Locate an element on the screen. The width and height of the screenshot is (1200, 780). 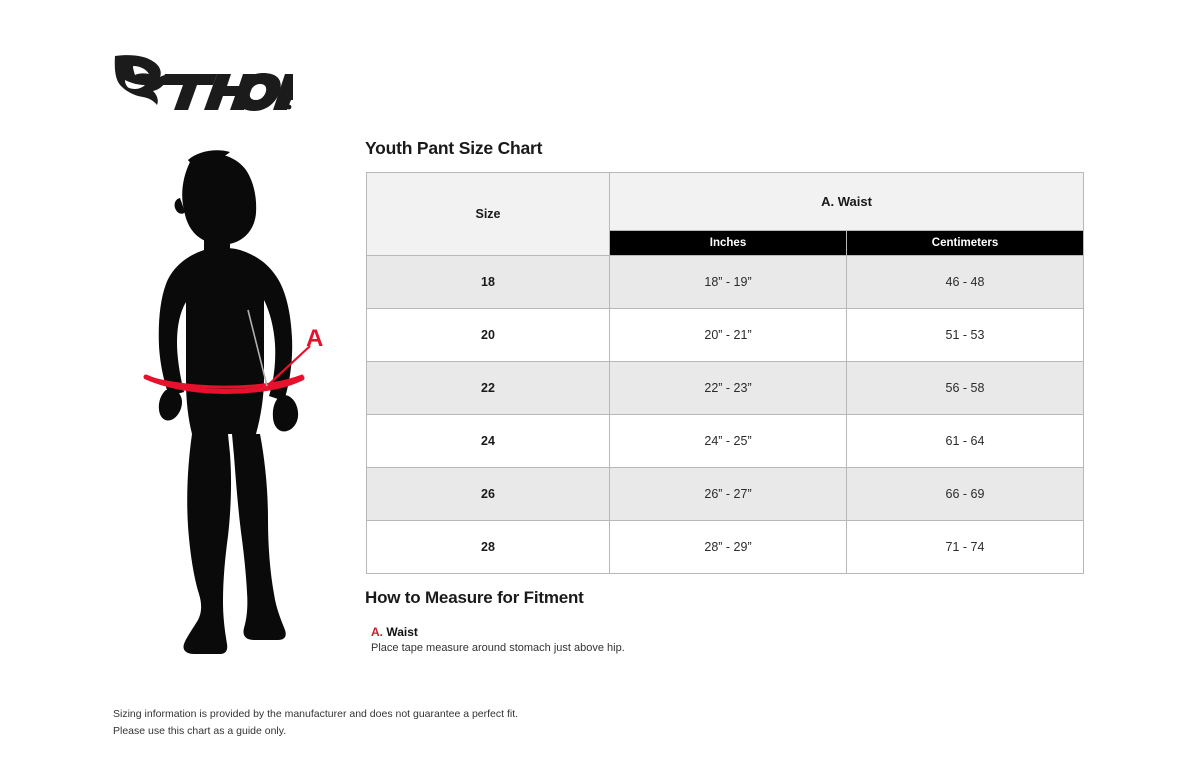
cell-inches: 18” - 19” is located at coordinates (728, 282).